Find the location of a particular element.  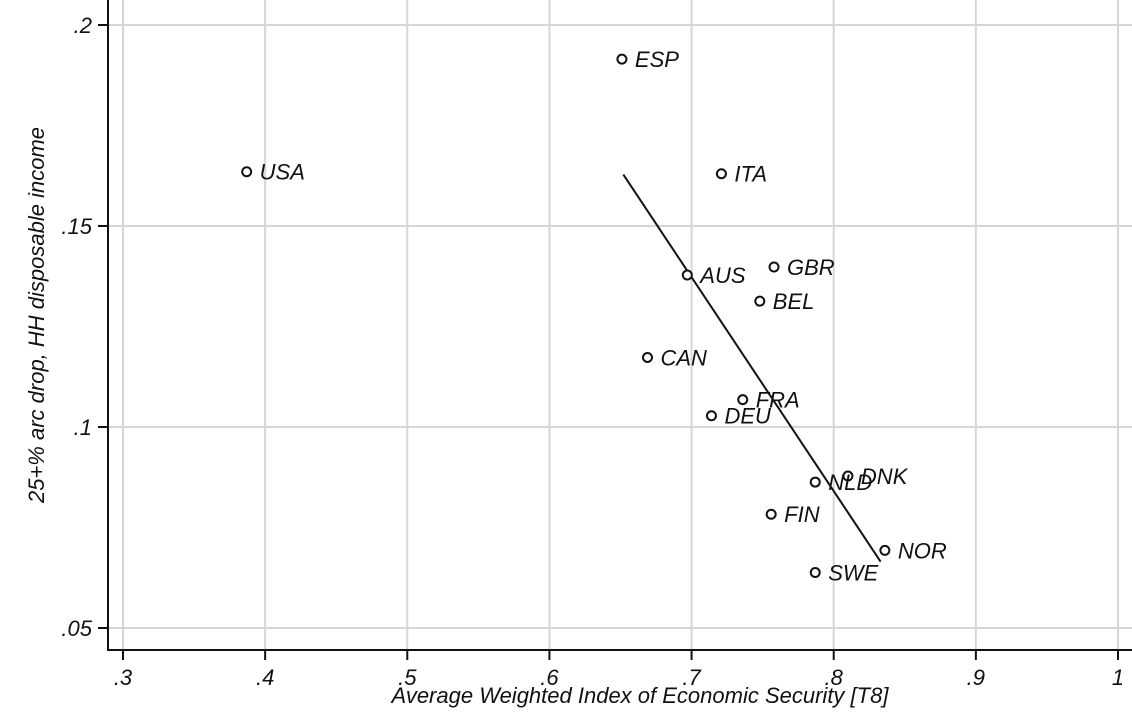

data-point-aus: AUS is located at coordinates (713, 275).